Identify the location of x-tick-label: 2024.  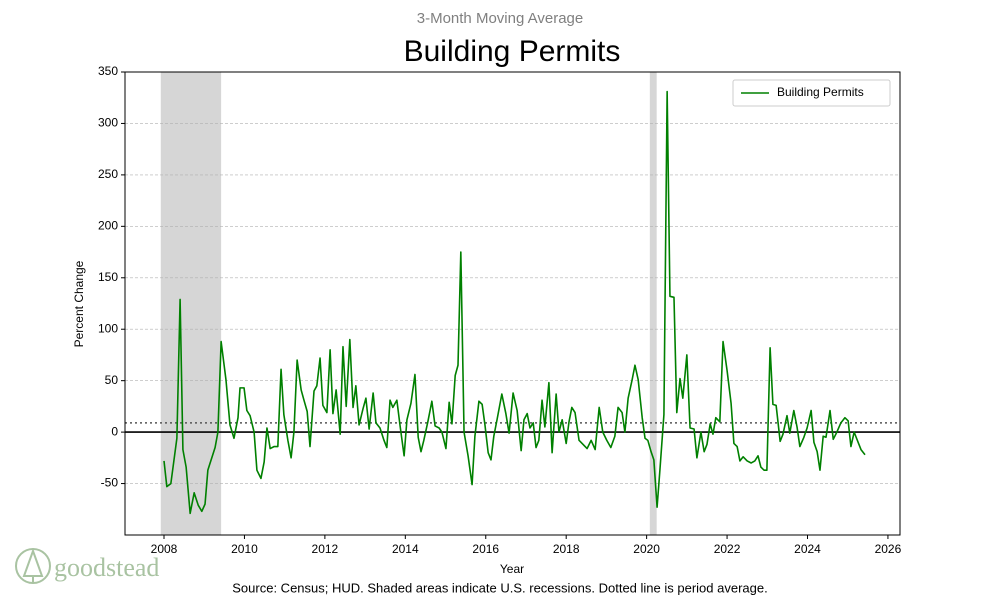
(807, 549).